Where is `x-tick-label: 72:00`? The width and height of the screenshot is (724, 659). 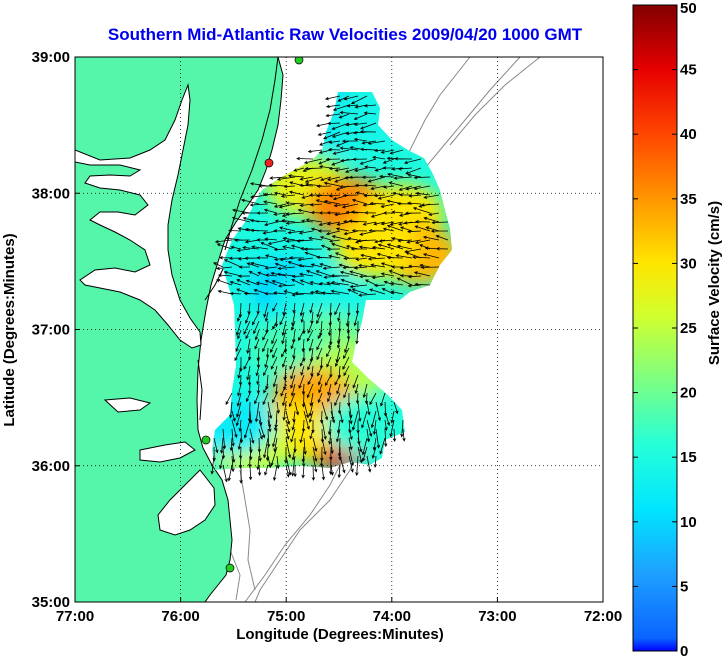
x-tick-label: 72:00 is located at coordinates (603, 616).